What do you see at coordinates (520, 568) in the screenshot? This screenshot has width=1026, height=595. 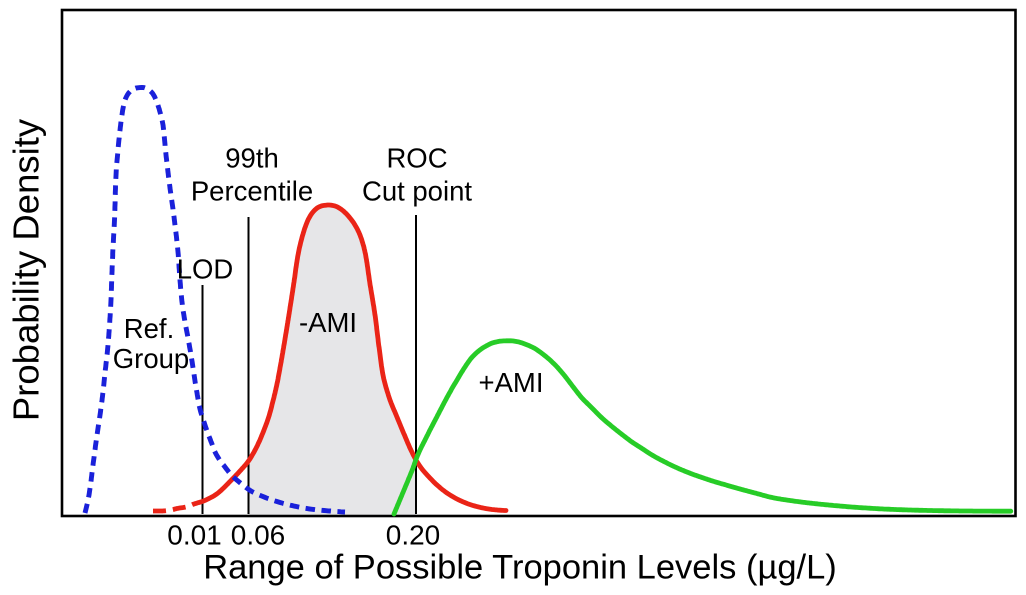 I see `svg-text:Range of Possible Troponin Lev: Range of Possible Troponin Levels (µg/L)` at bounding box center [520, 568].